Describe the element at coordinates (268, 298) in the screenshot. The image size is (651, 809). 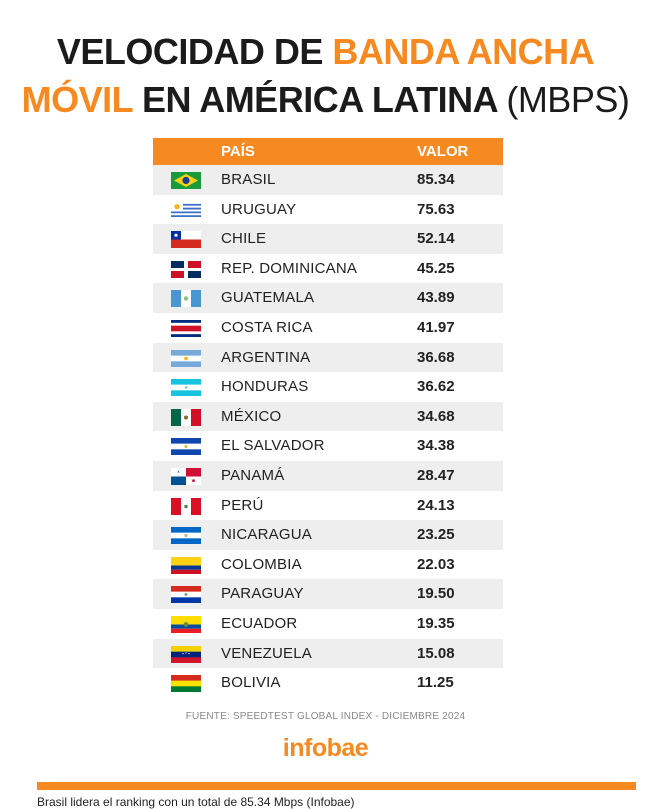
I see `country-name: GUATEMALA` at that location.